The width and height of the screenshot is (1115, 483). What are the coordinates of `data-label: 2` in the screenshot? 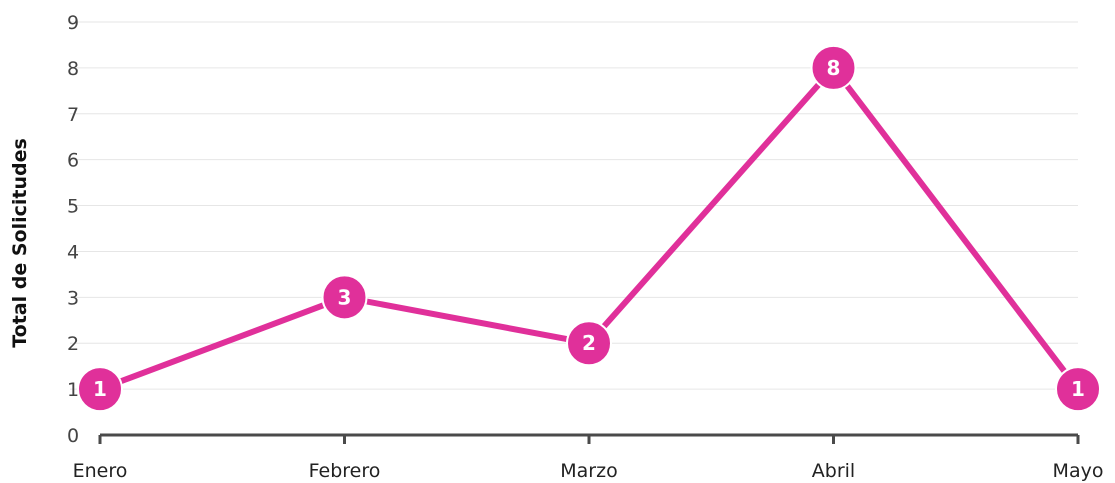 It's located at (589, 343).